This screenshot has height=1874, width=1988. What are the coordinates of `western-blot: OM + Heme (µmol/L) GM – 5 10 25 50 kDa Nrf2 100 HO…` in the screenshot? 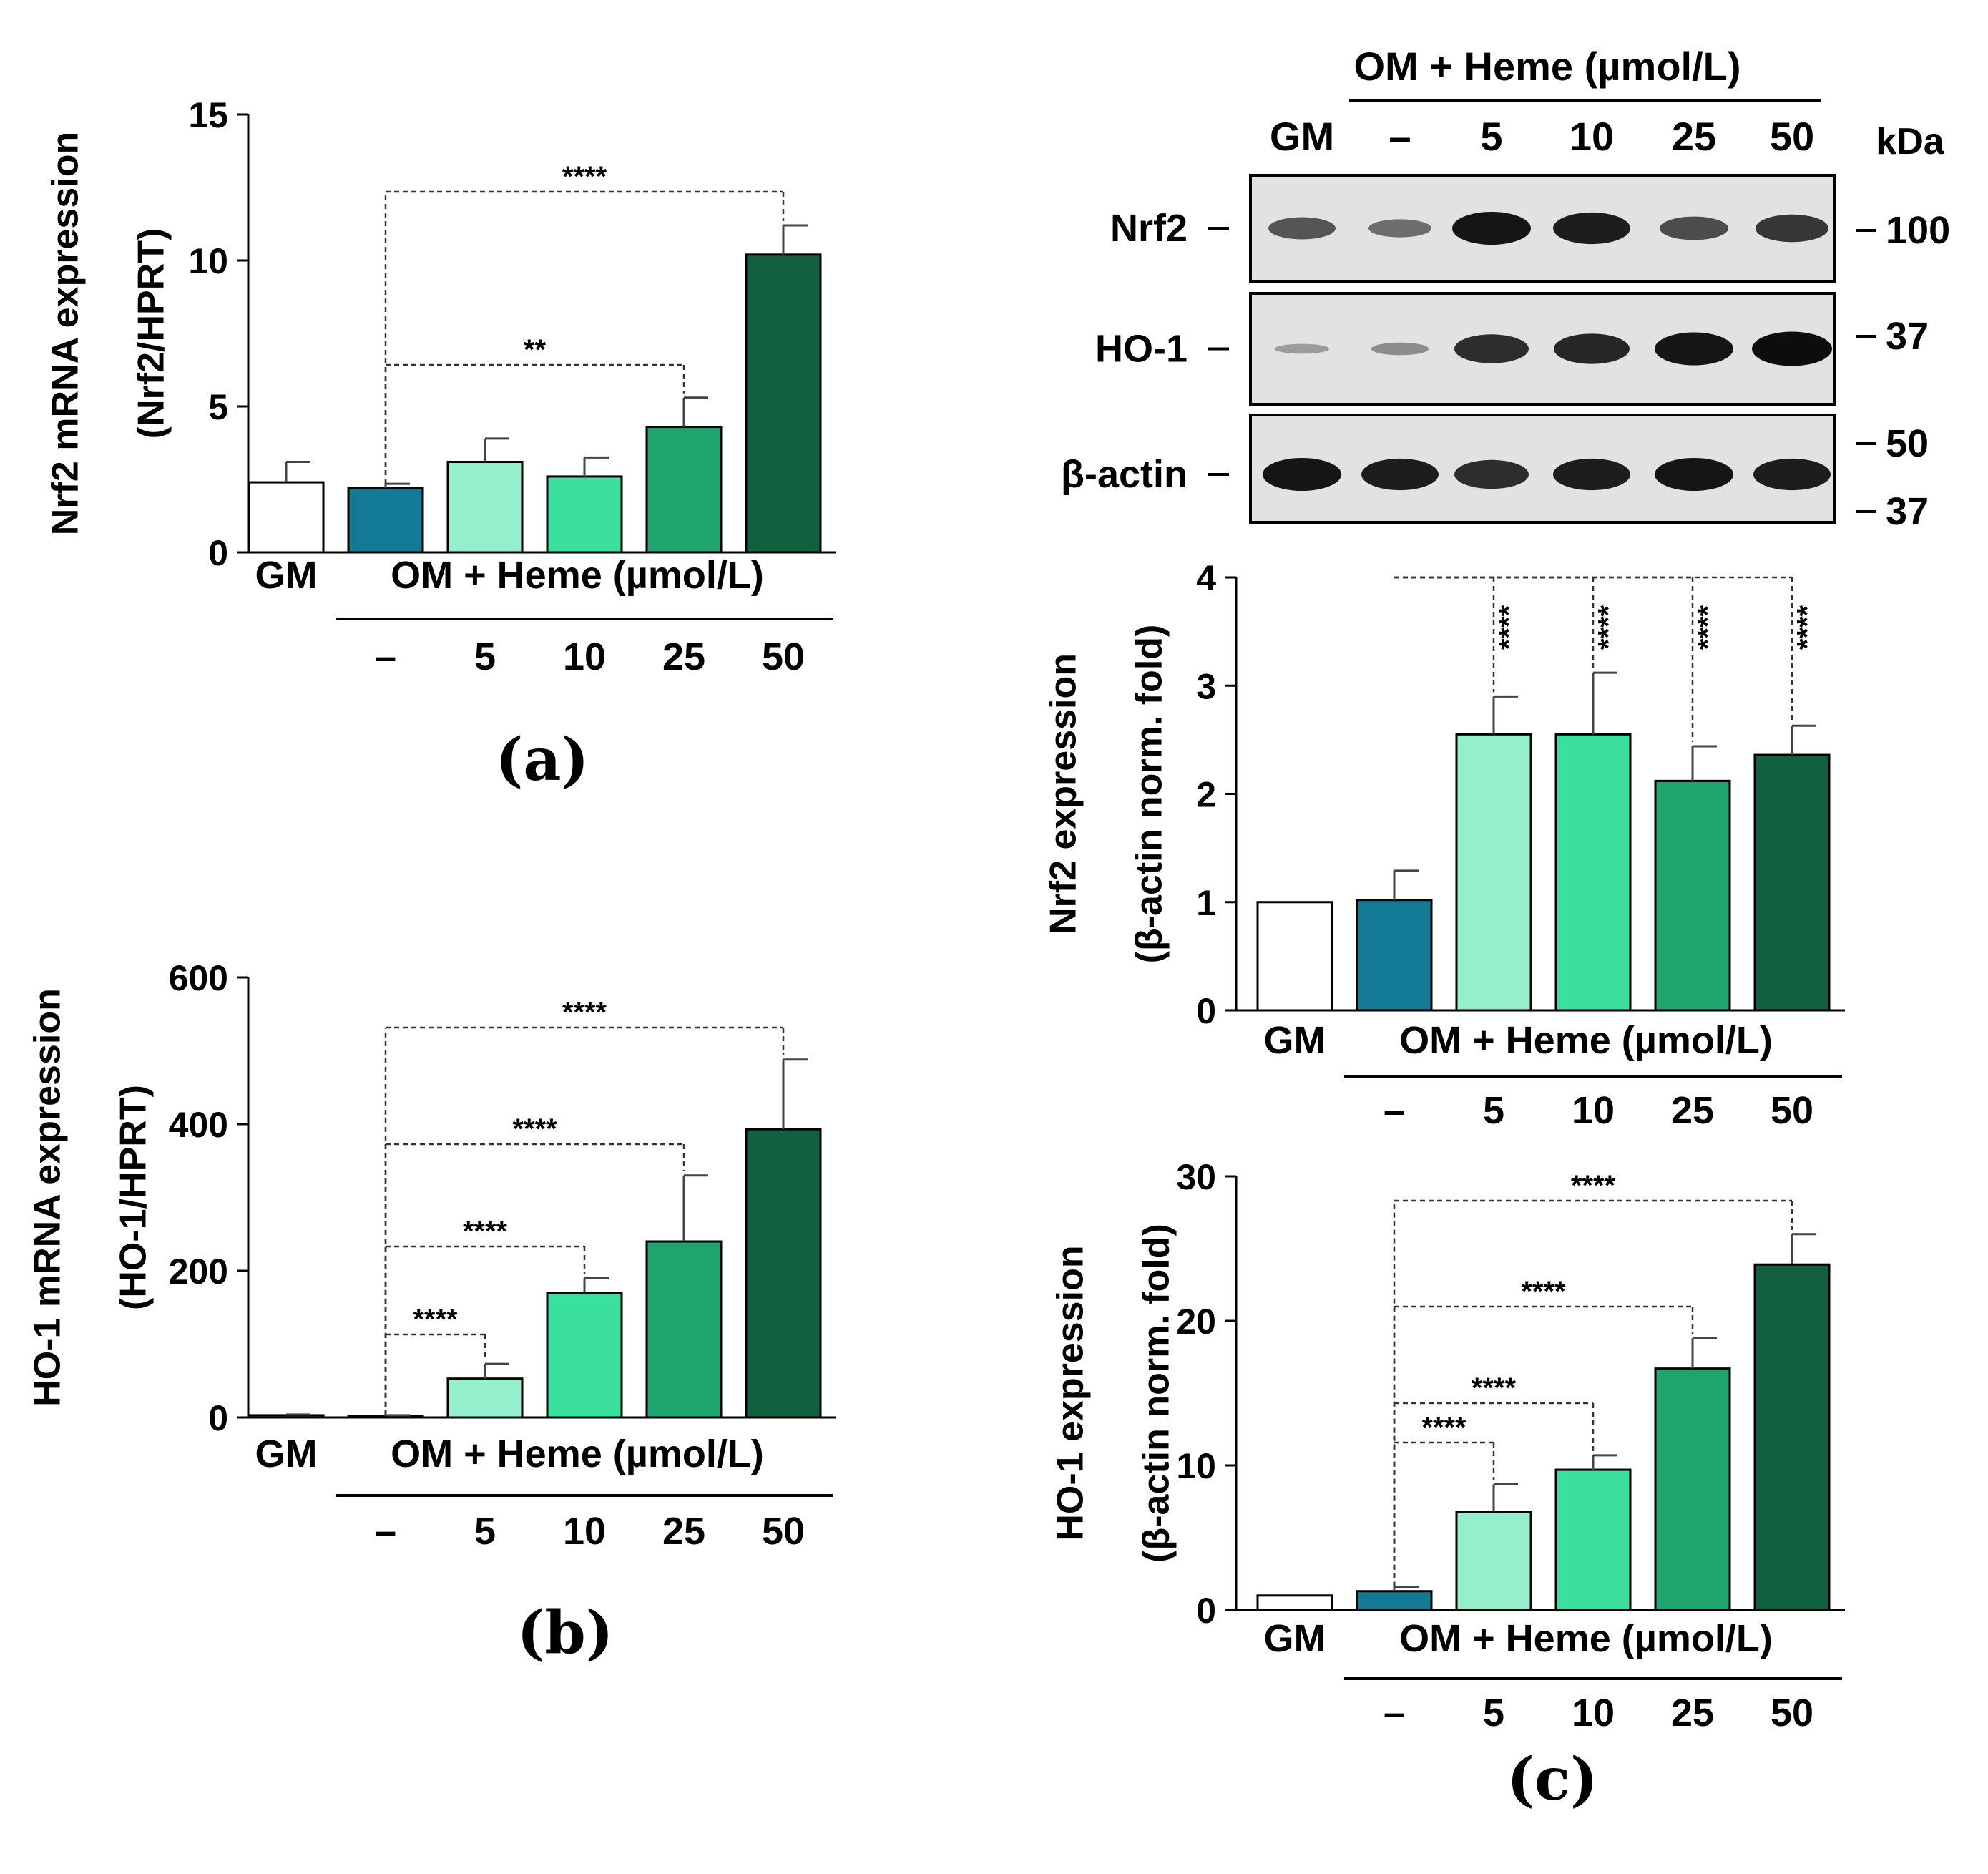 It's located at (1505, 289).